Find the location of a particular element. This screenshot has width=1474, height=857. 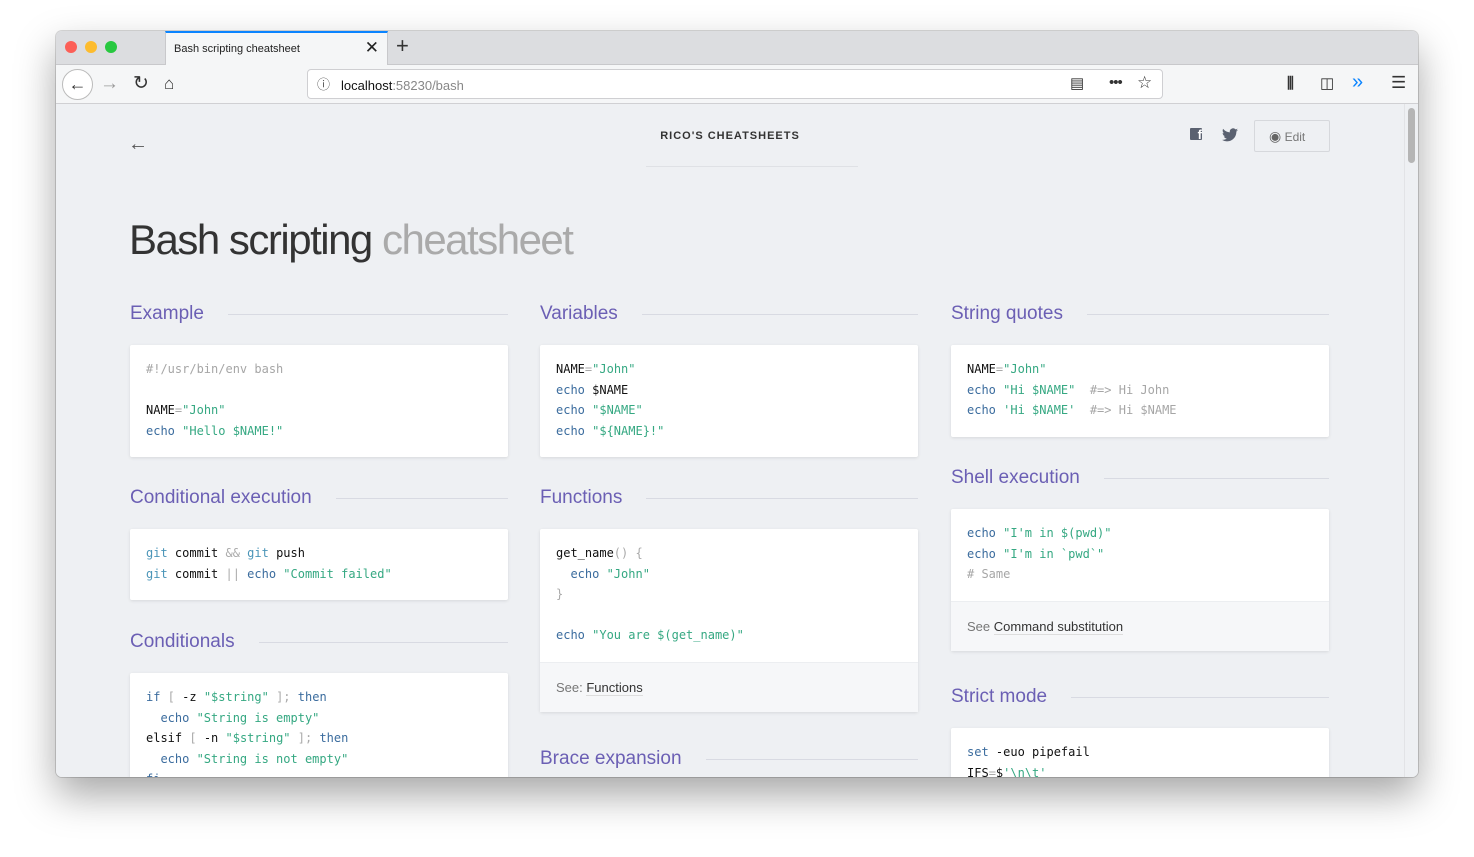

address-bar: ⓘ localhost:58230/bash ▤ ••• ☆ is located at coordinates (735, 84).